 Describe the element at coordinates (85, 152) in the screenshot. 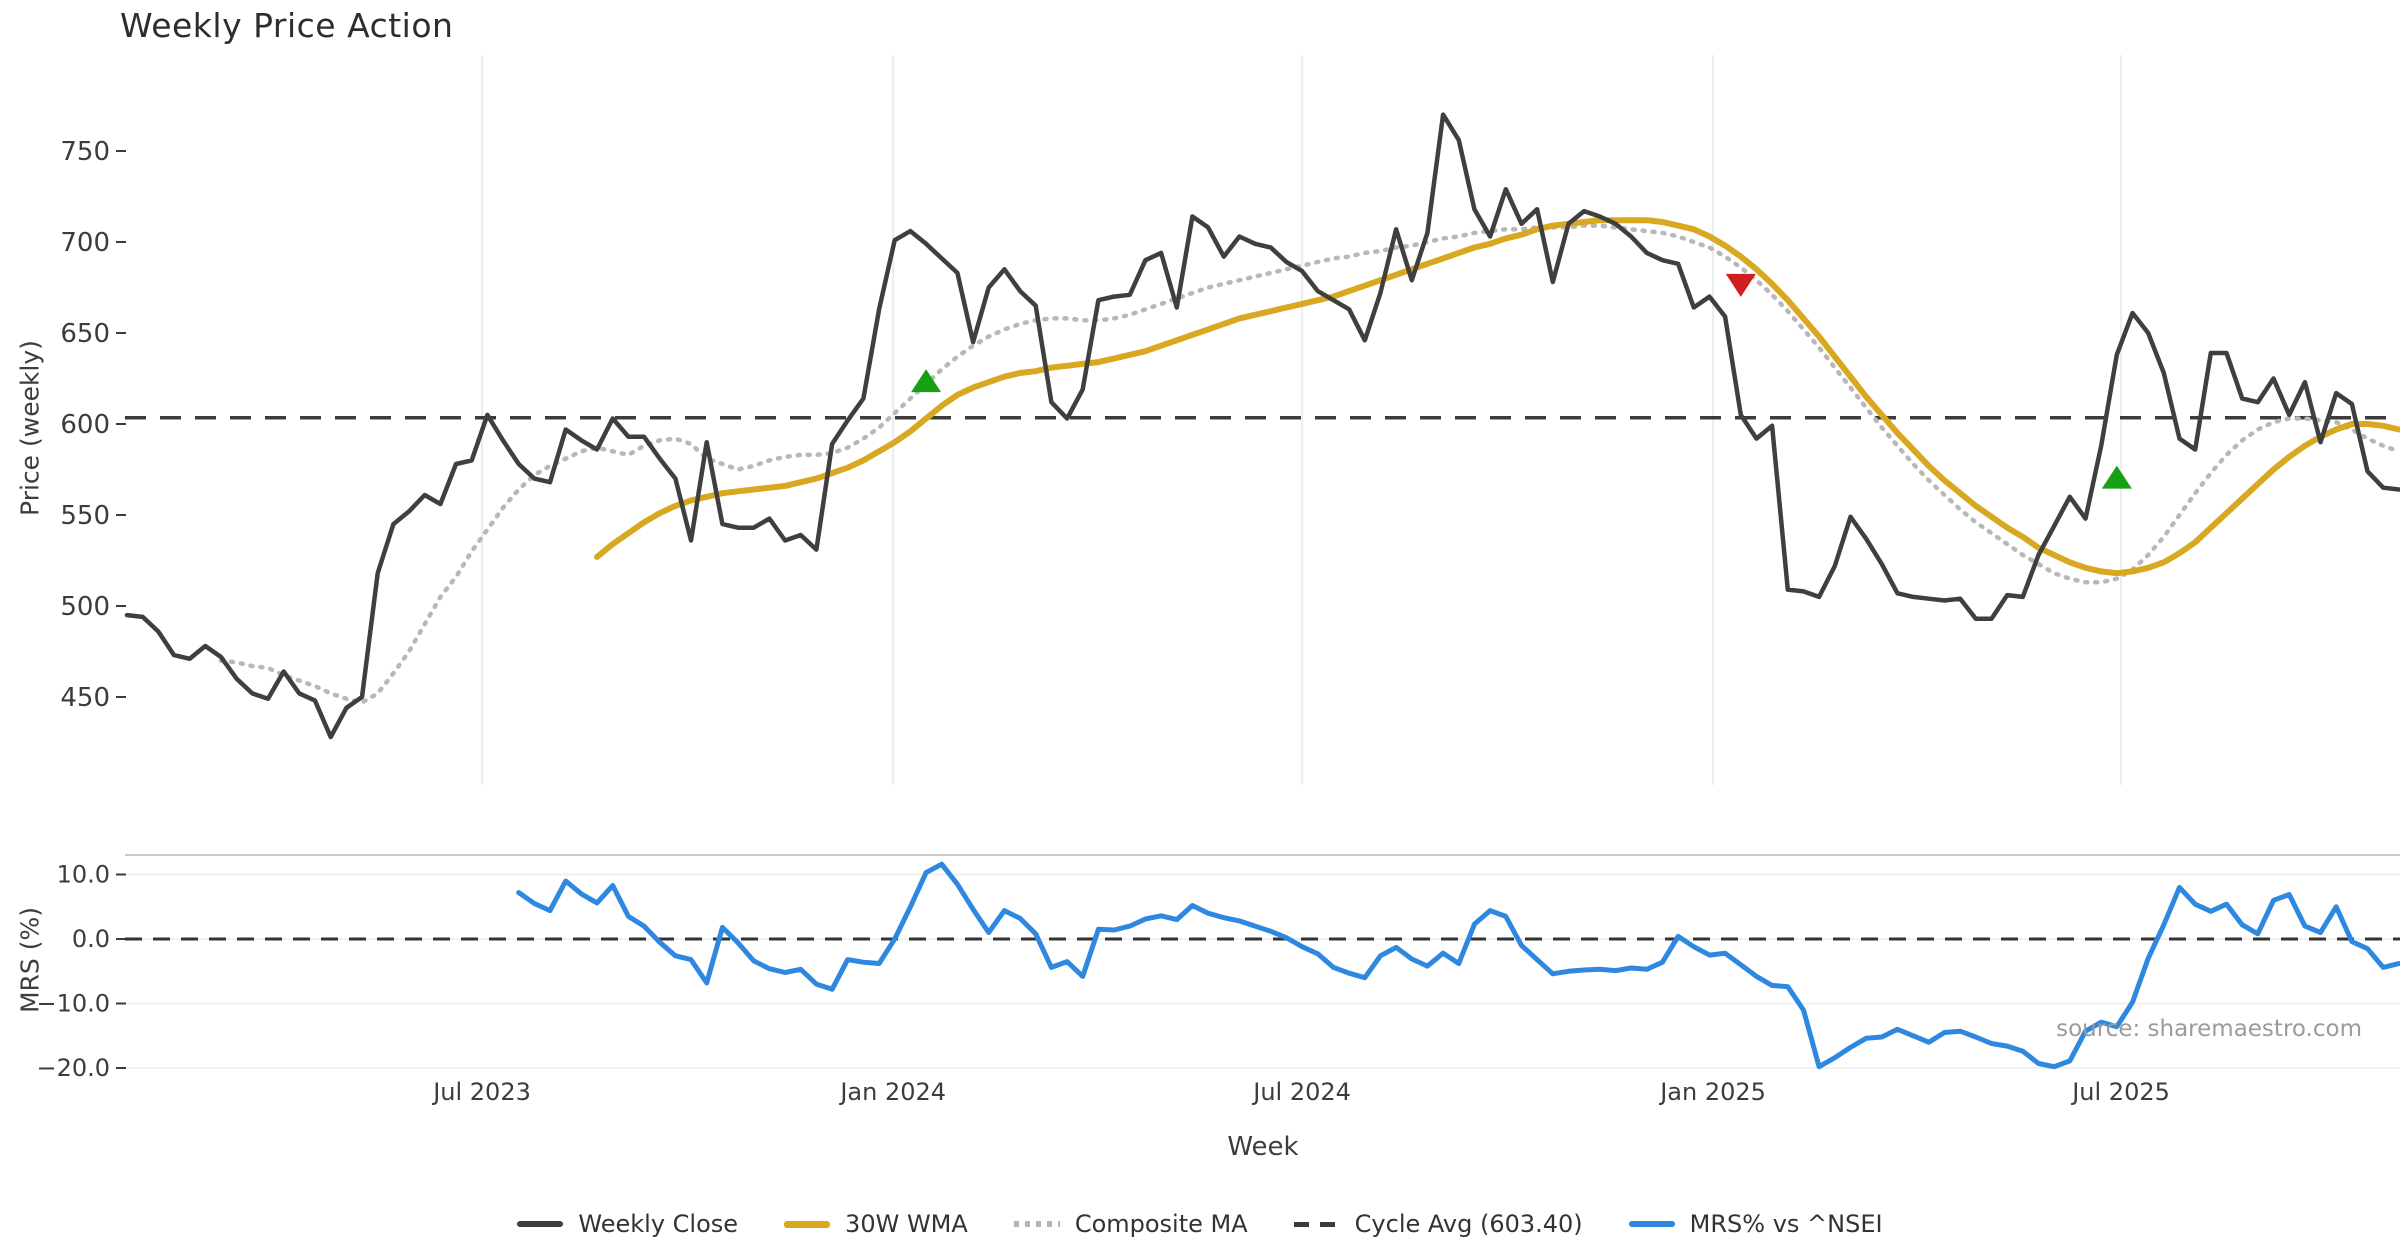

I see `svg-text: 750` at that location.